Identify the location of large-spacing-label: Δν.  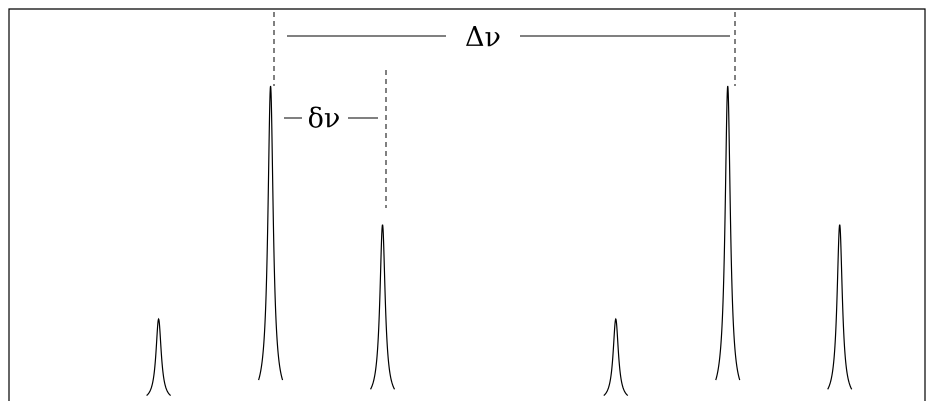
(483, 37).